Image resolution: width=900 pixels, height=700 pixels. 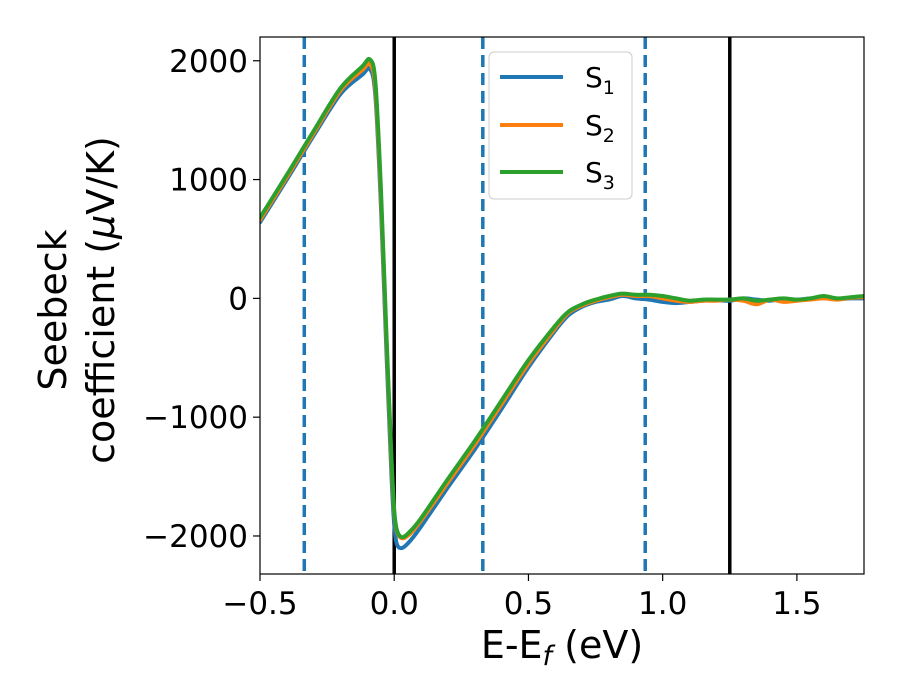 What do you see at coordinates (101, 175) in the screenshot?
I see `y-axis-label-post: V/K)` at bounding box center [101, 175].